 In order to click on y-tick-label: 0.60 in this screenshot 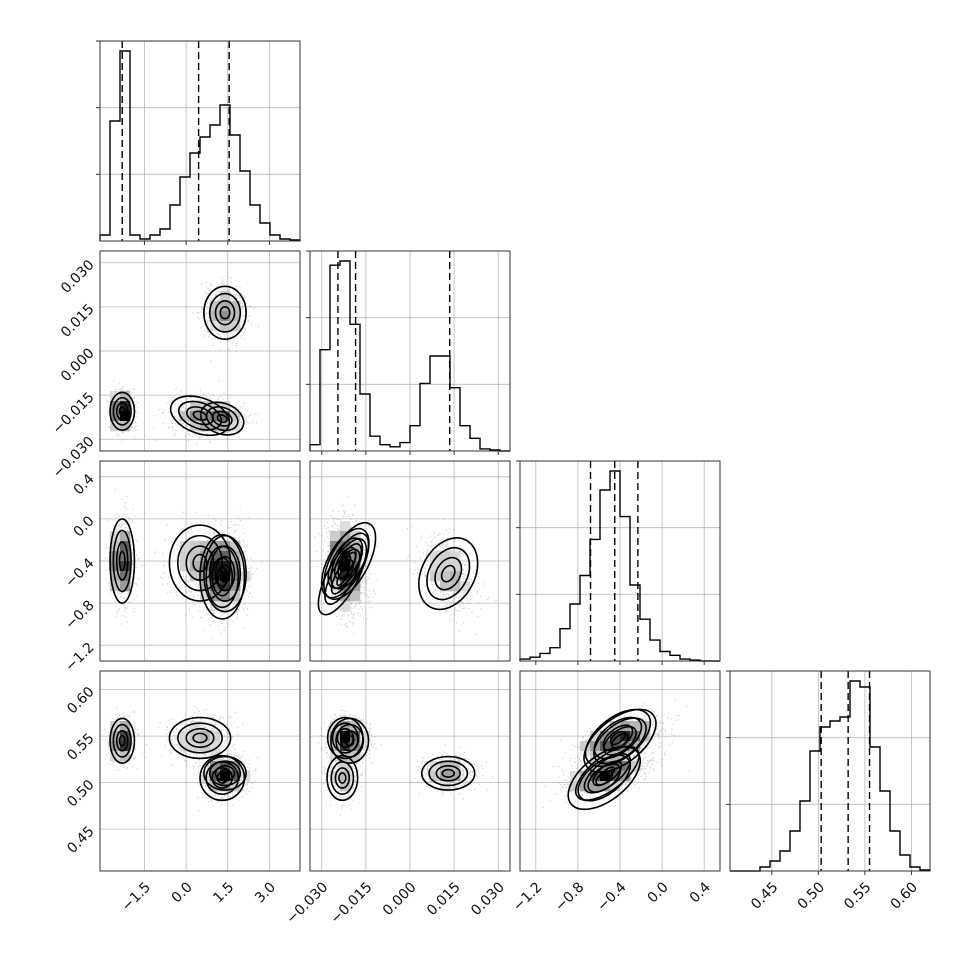, I will do `click(80, 700)`.